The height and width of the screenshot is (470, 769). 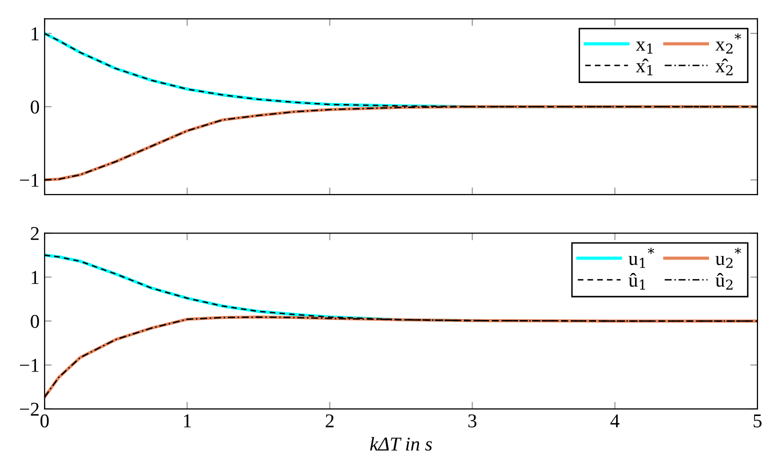 I want to click on legend-label: x̂$_{1}$, so click(x=644, y=67).